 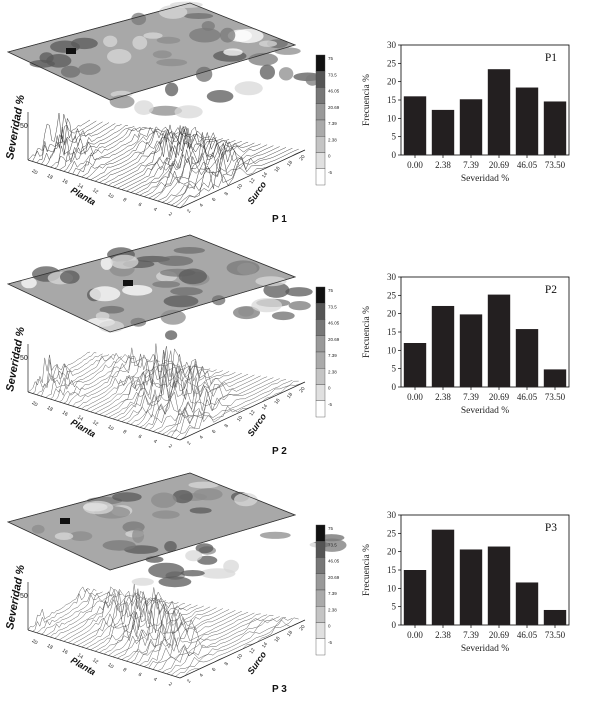 What do you see at coordinates (499, 635) in the screenshot?
I see `x-tick-label: 20.69` at bounding box center [499, 635].